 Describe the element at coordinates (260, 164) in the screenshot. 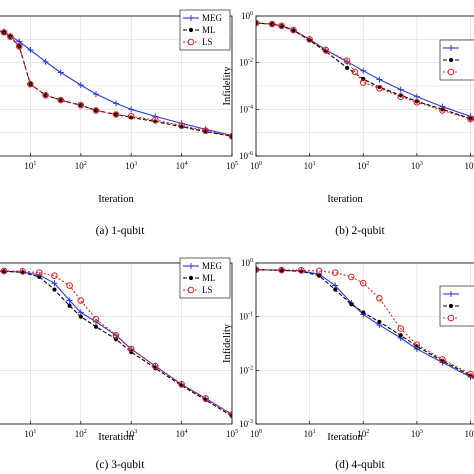

I see `x-tick-label-exp: 0` at that location.